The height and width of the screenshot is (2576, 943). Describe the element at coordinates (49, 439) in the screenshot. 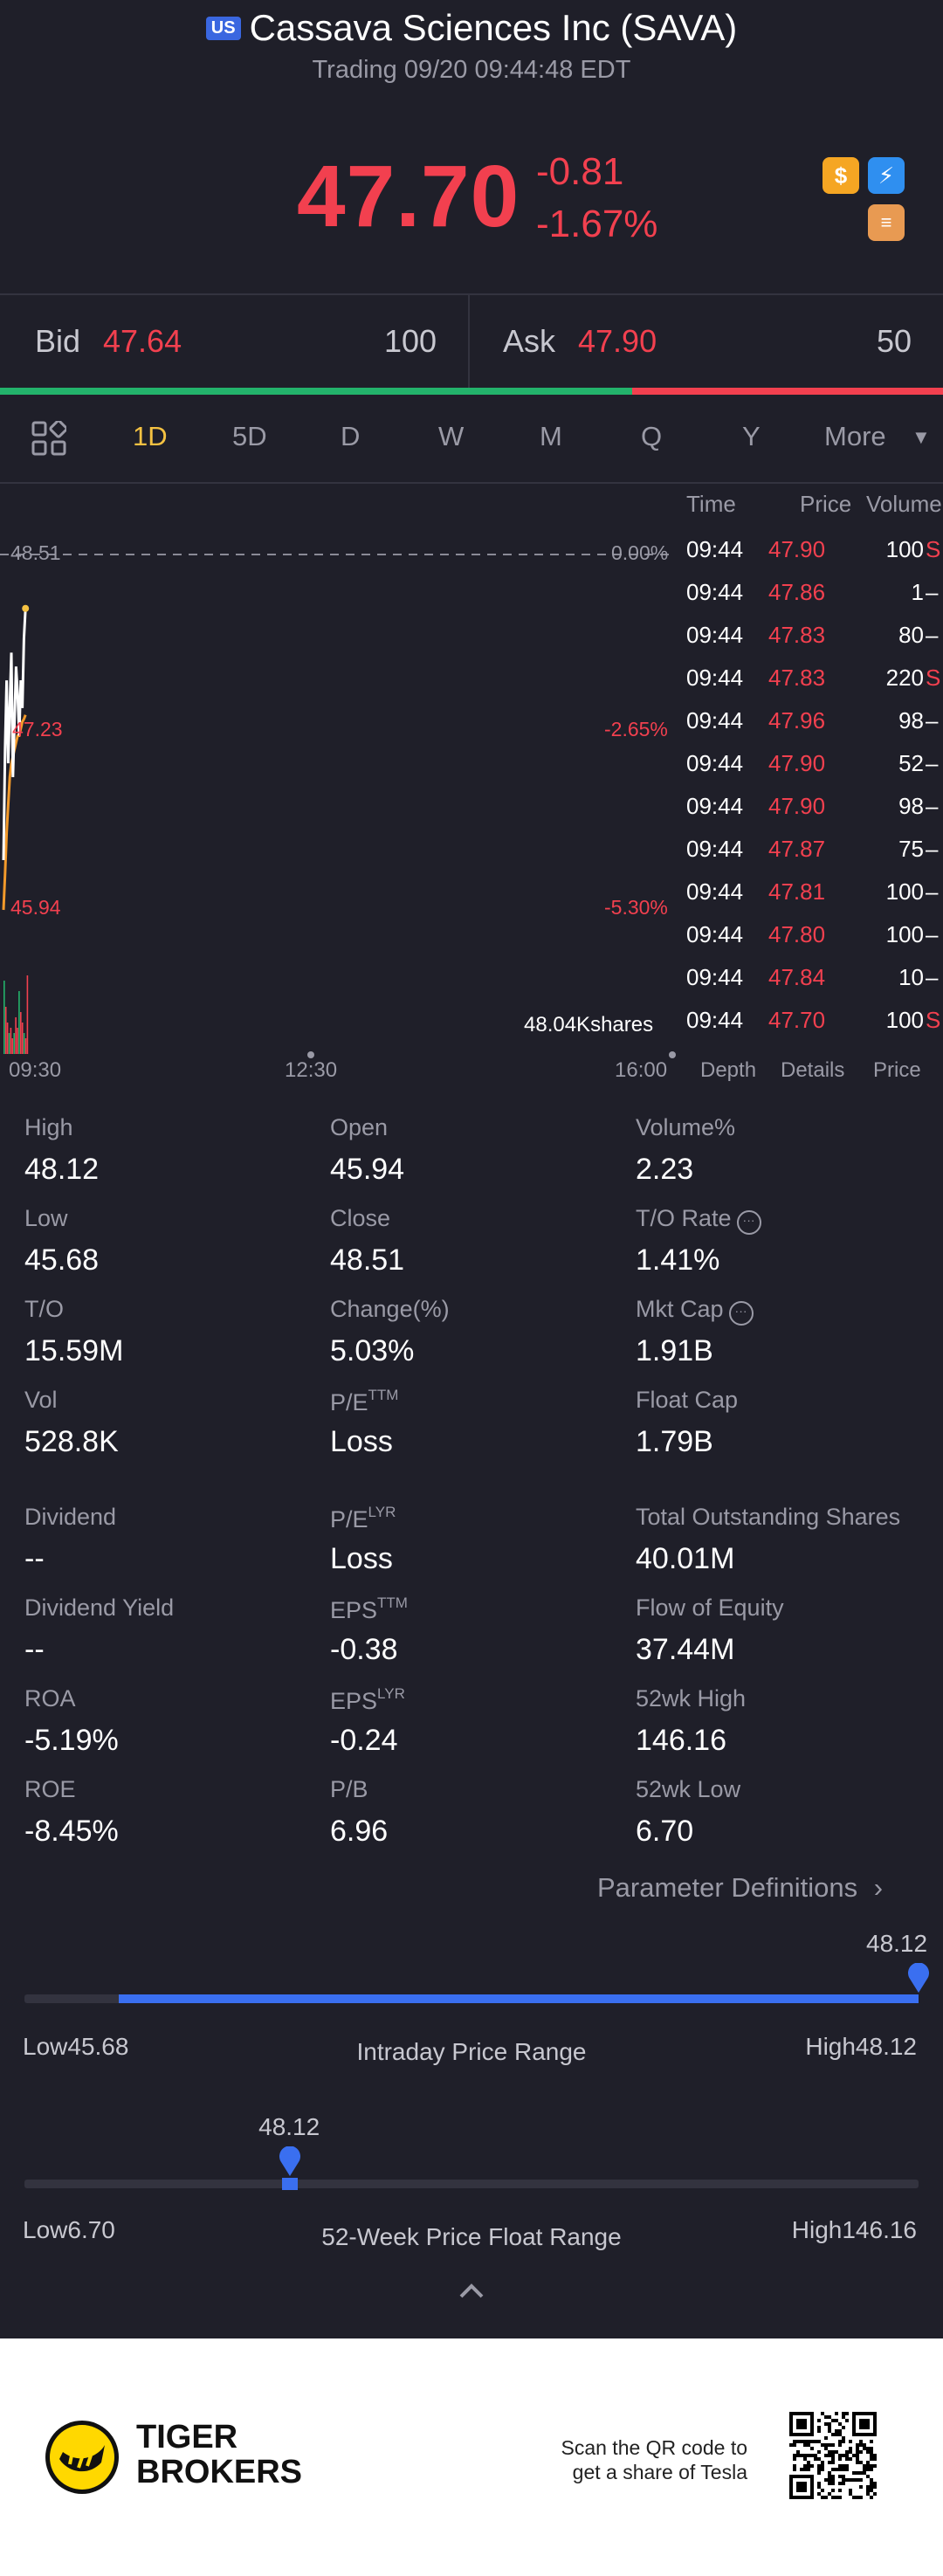

I see `layout-grid-icon` at that location.